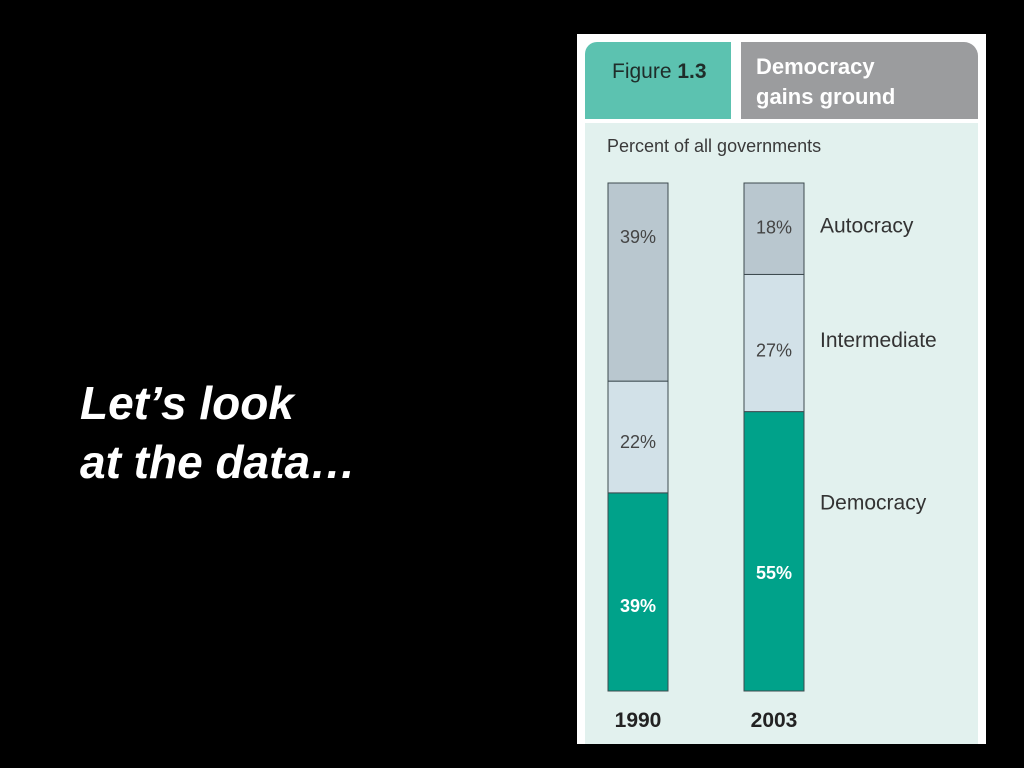  What do you see at coordinates (638, 720) in the screenshot?
I see `x-tick-label-1990: 1990` at bounding box center [638, 720].